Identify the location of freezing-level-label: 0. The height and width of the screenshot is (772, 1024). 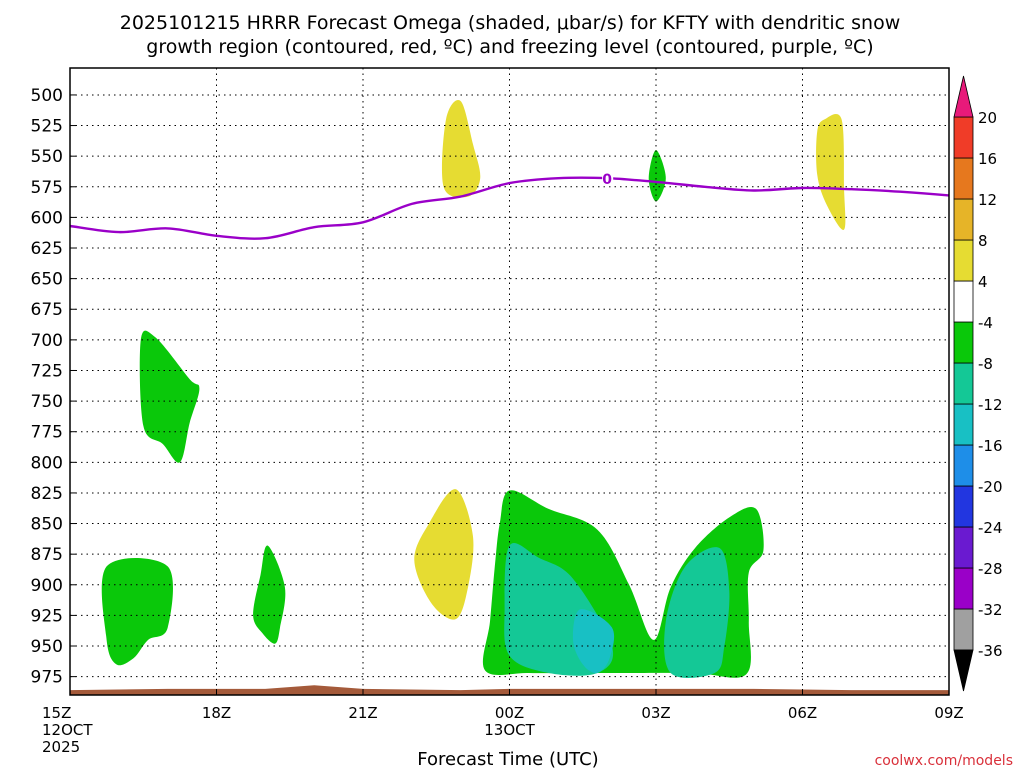
(607, 180).